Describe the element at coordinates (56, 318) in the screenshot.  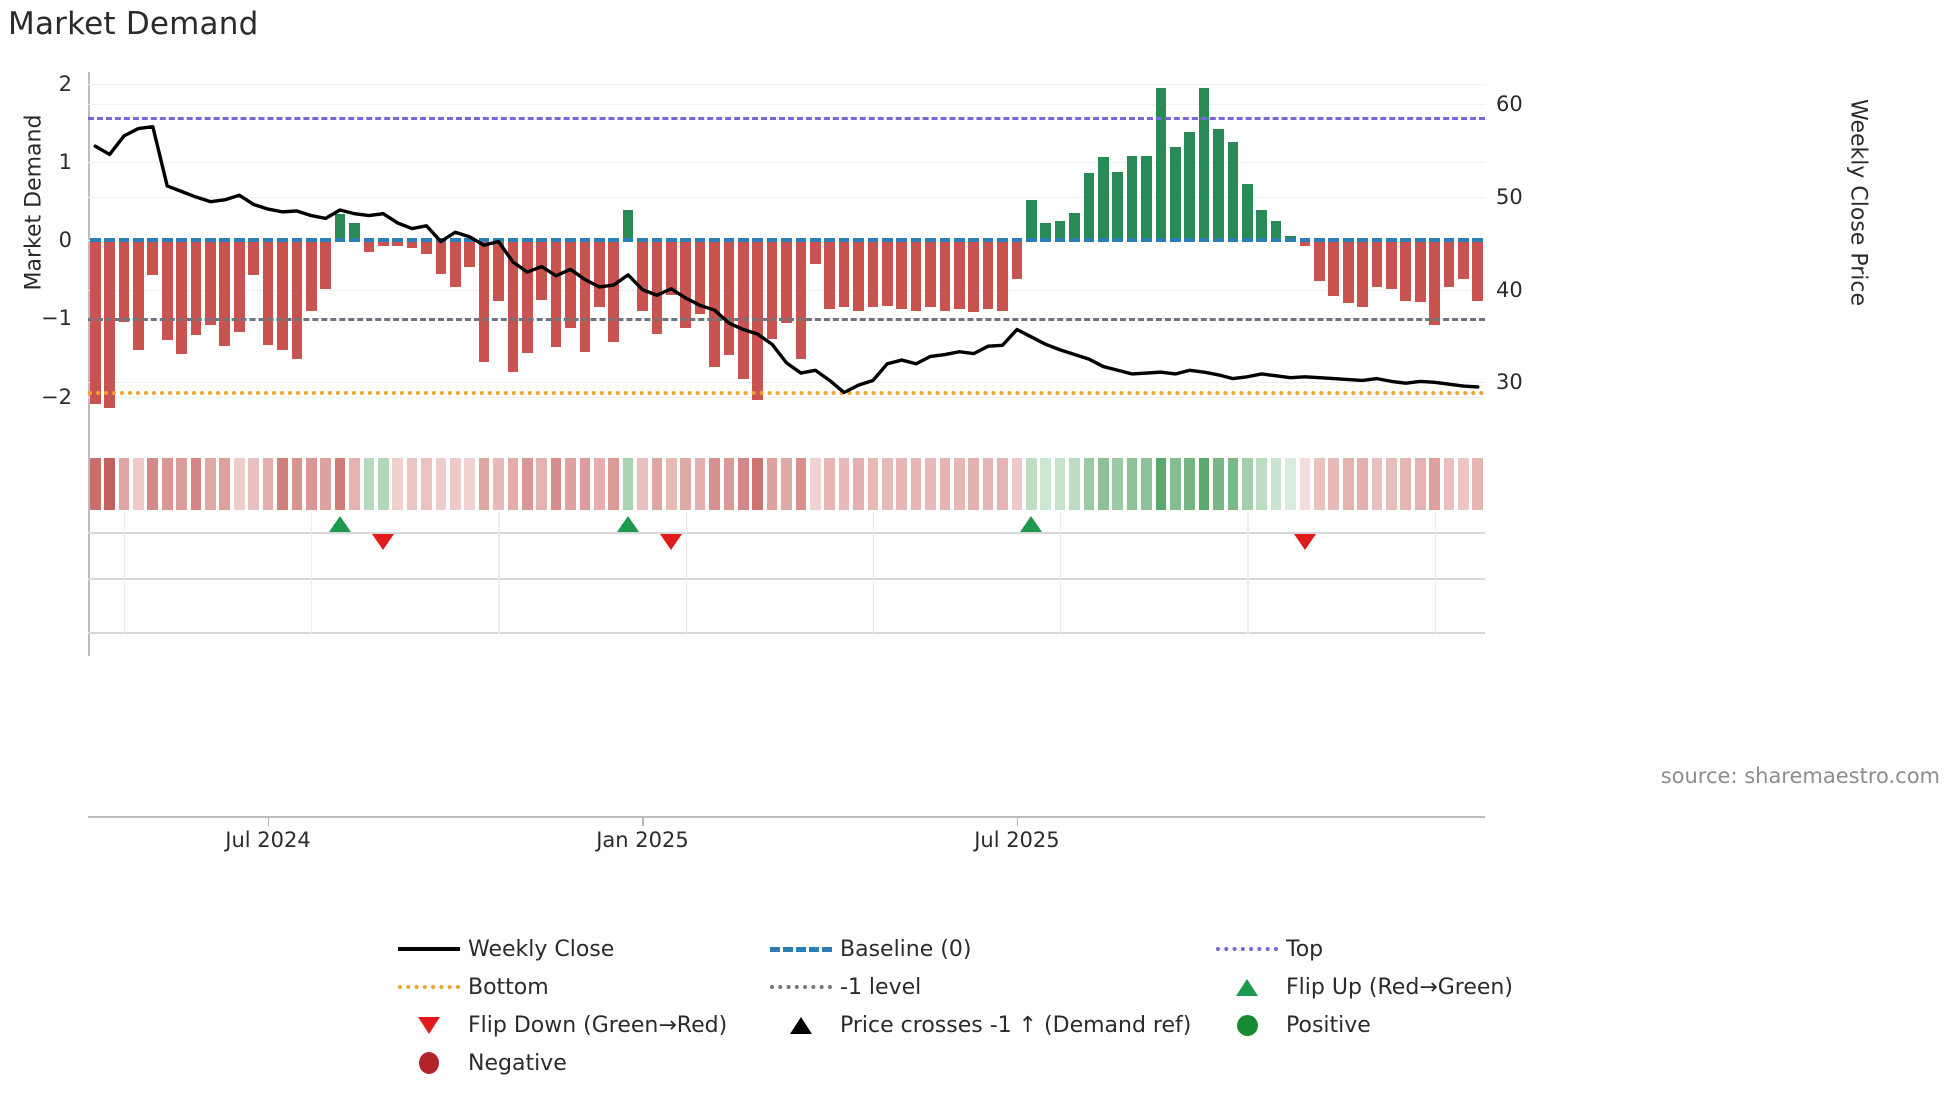
I see `y-axis-left-tick-label: −1` at that location.